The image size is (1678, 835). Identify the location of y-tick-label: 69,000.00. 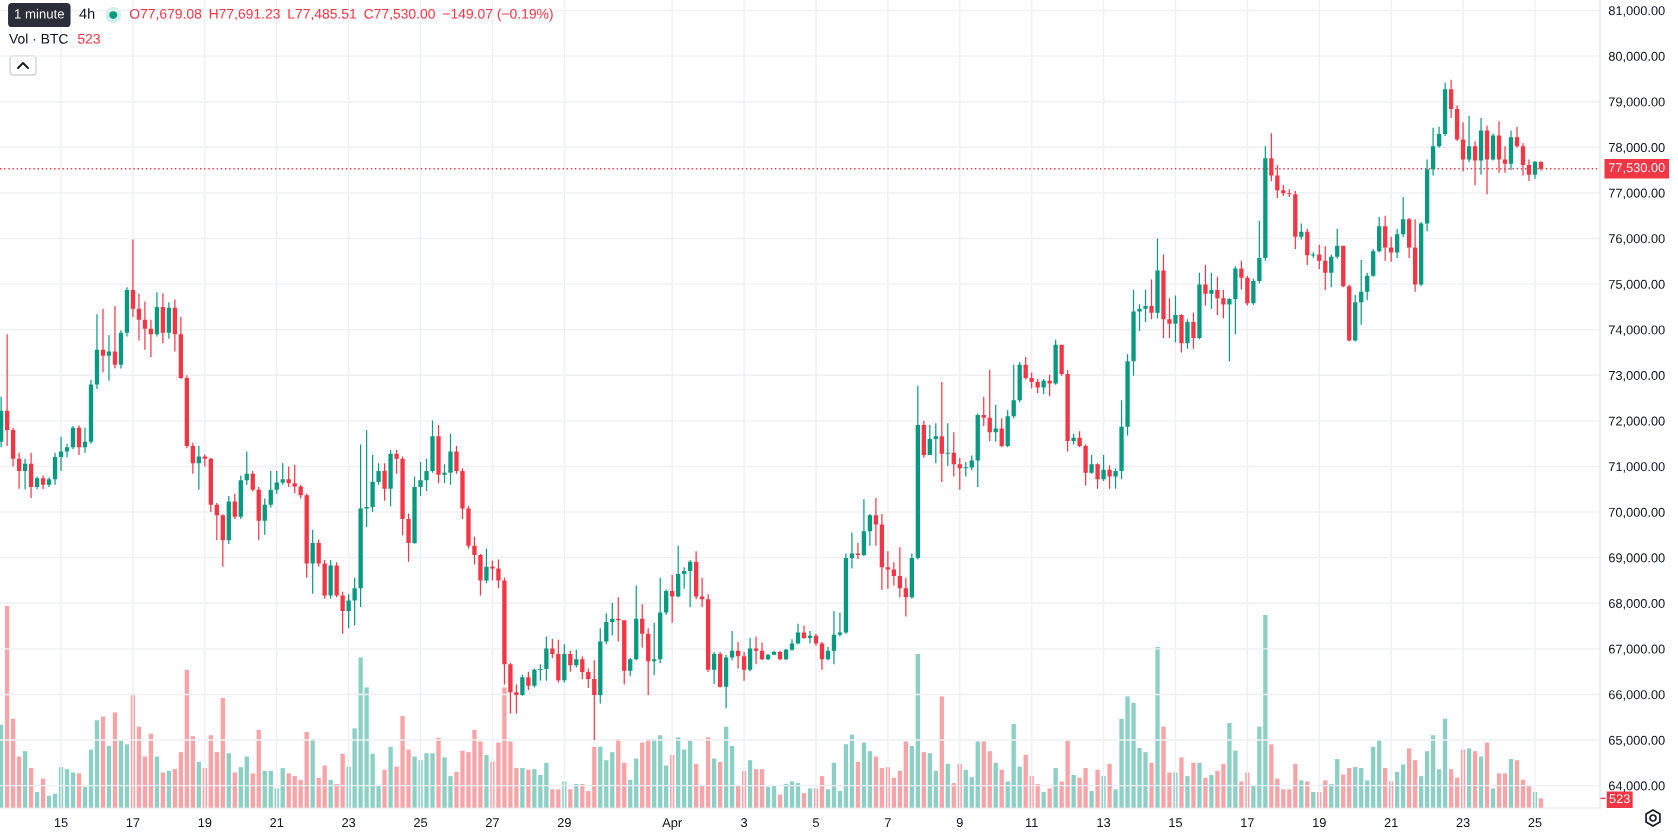
(1636, 558).